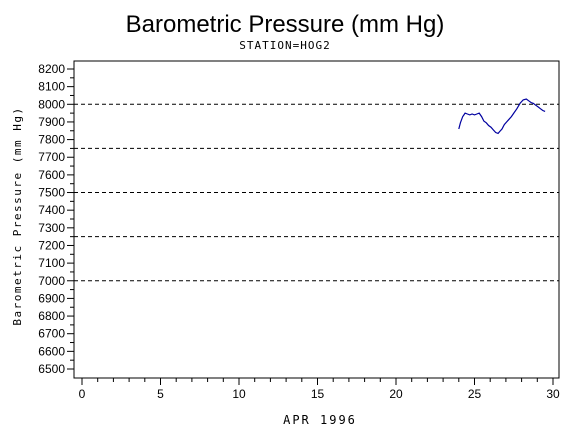 The width and height of the screenshot is (570, 430). I want to click on series-group, so click(502, 116).